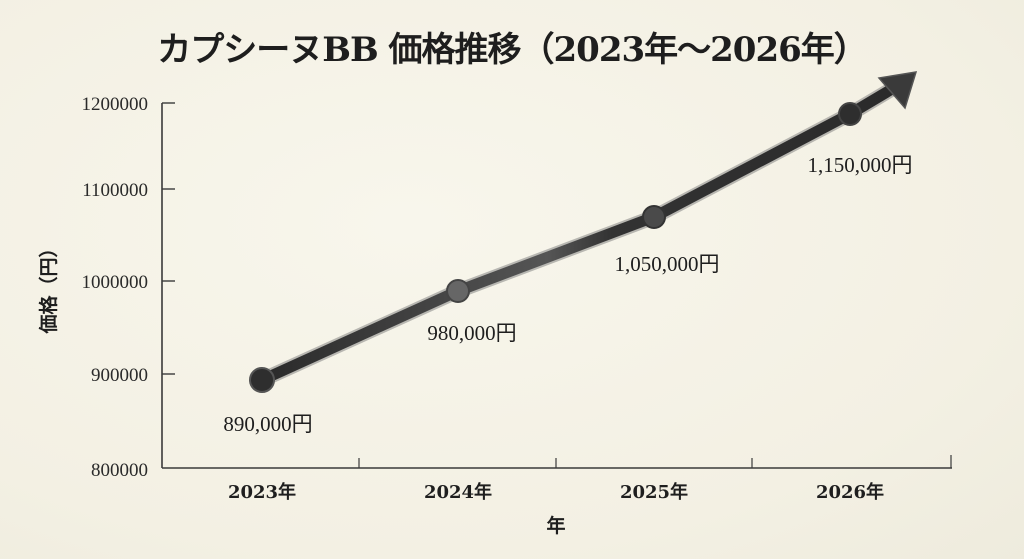  What do you see at coordinates (458, 492) in the screenshot?
I see `x-tick-label: 2024年` at bounding box center [458, 492].